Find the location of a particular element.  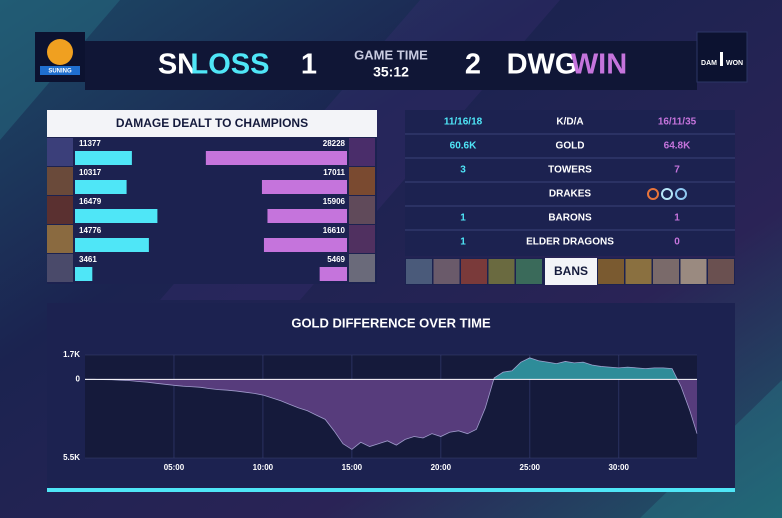

y-tick-label: 0 is located at coordinates (78, 378).